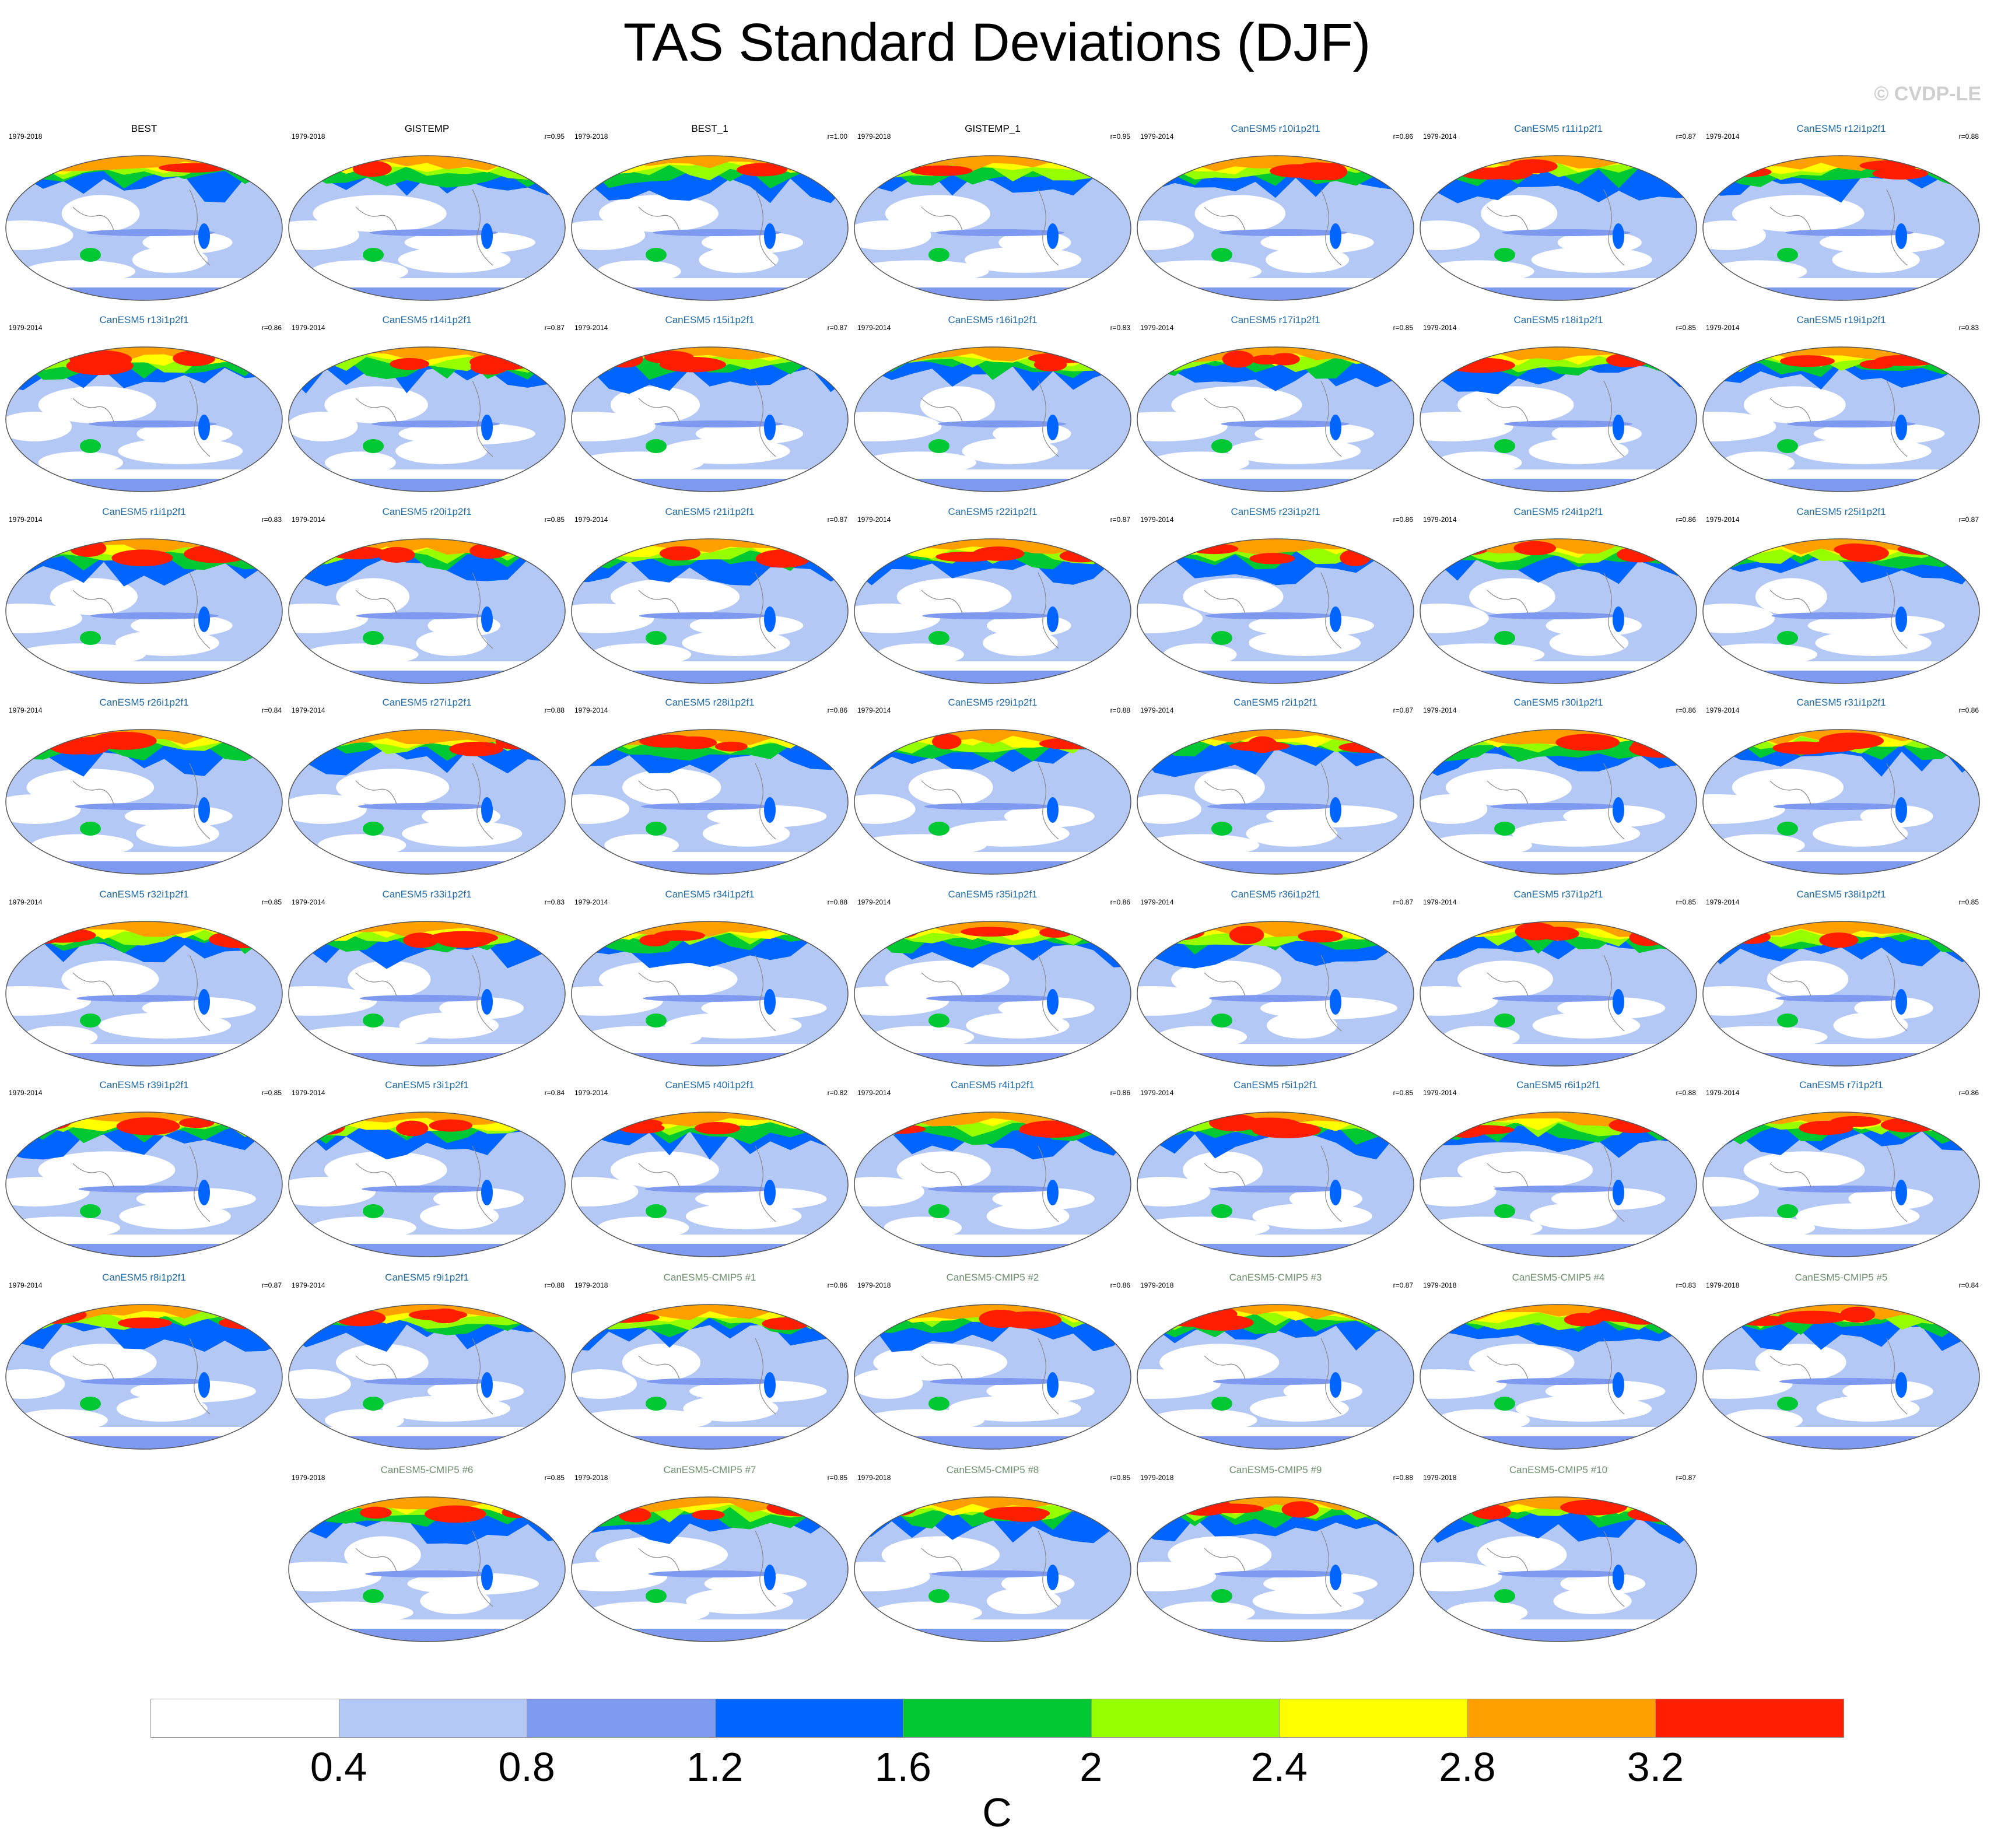  Describe the element at coordinates (1279, 1767) in the screenshot. I see `colorbar-tick-label: 2.4` at that location.